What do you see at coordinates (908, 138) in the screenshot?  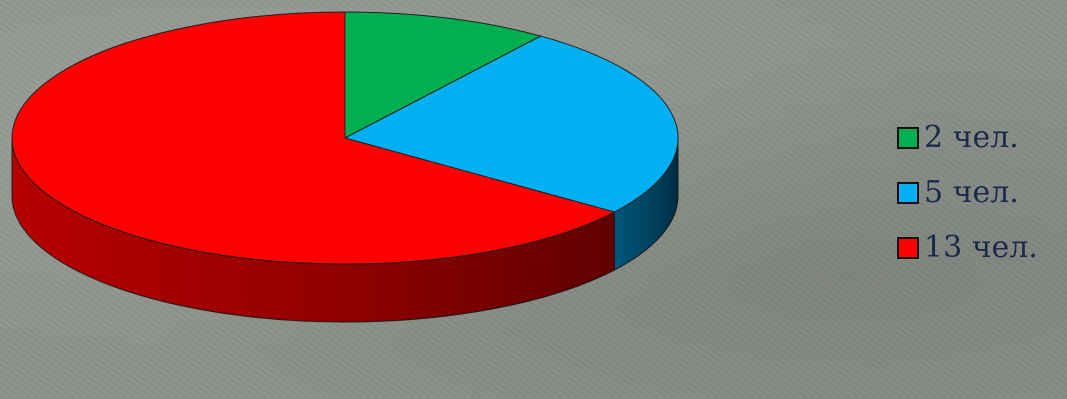 I see `legend-swatch-green` at bounding box center [908, 138].